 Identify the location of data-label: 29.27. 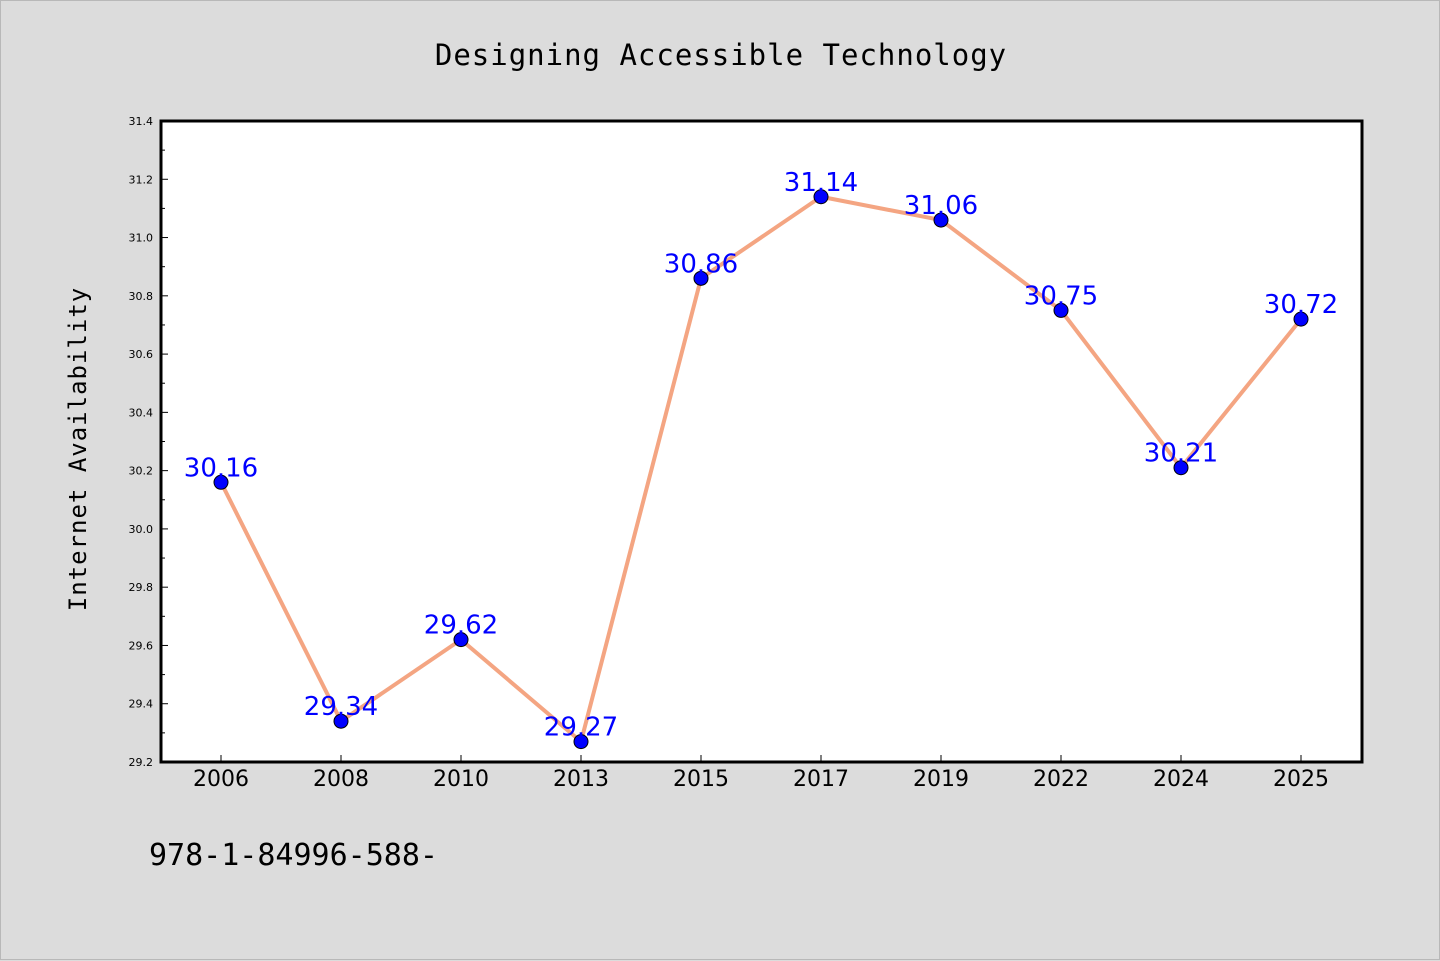
(581, 728).